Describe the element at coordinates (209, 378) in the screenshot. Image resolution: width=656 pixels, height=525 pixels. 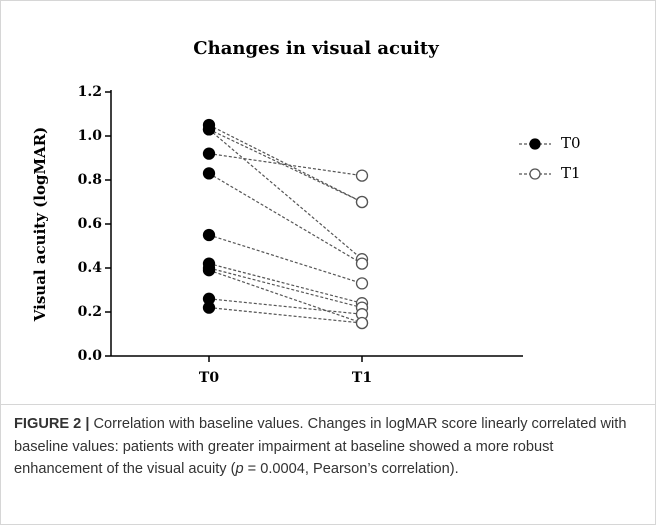
I see `x-tick-label: T0` at that location.